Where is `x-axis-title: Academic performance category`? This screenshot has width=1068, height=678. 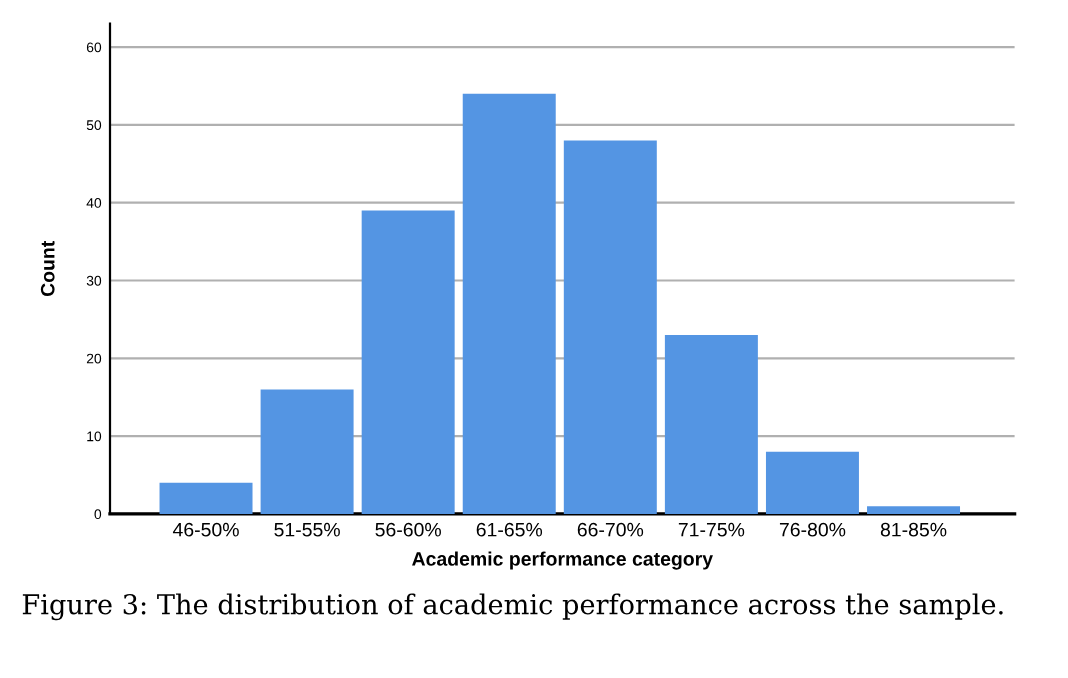
x-axis-title: Academic performance category is located at coordinates (562, 560).